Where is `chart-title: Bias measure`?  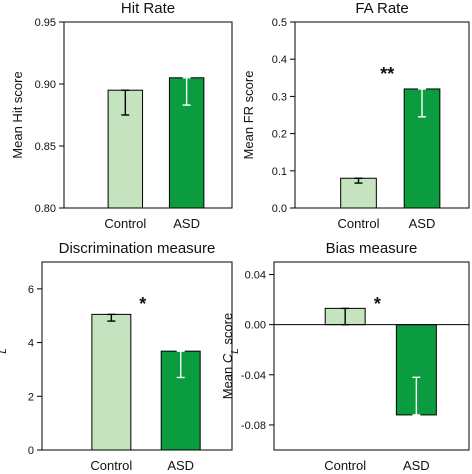
chart-title: Bias measure is located at coordinates (372, 248).